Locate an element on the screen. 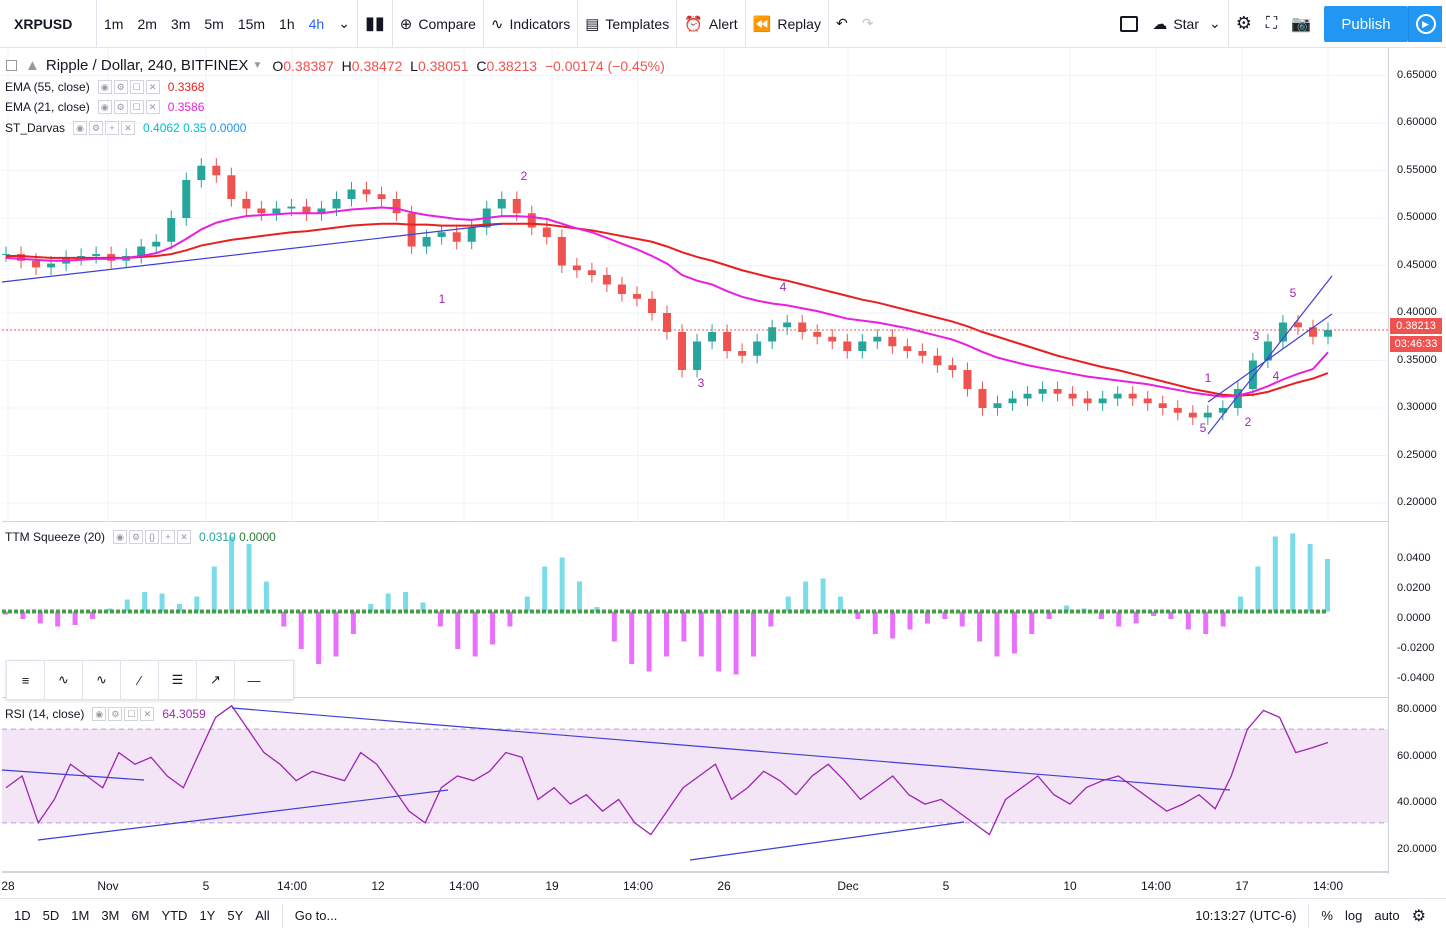 This screenshot has width=1446, height=937. wave-label: 2 is located at coordinates (524, 176).